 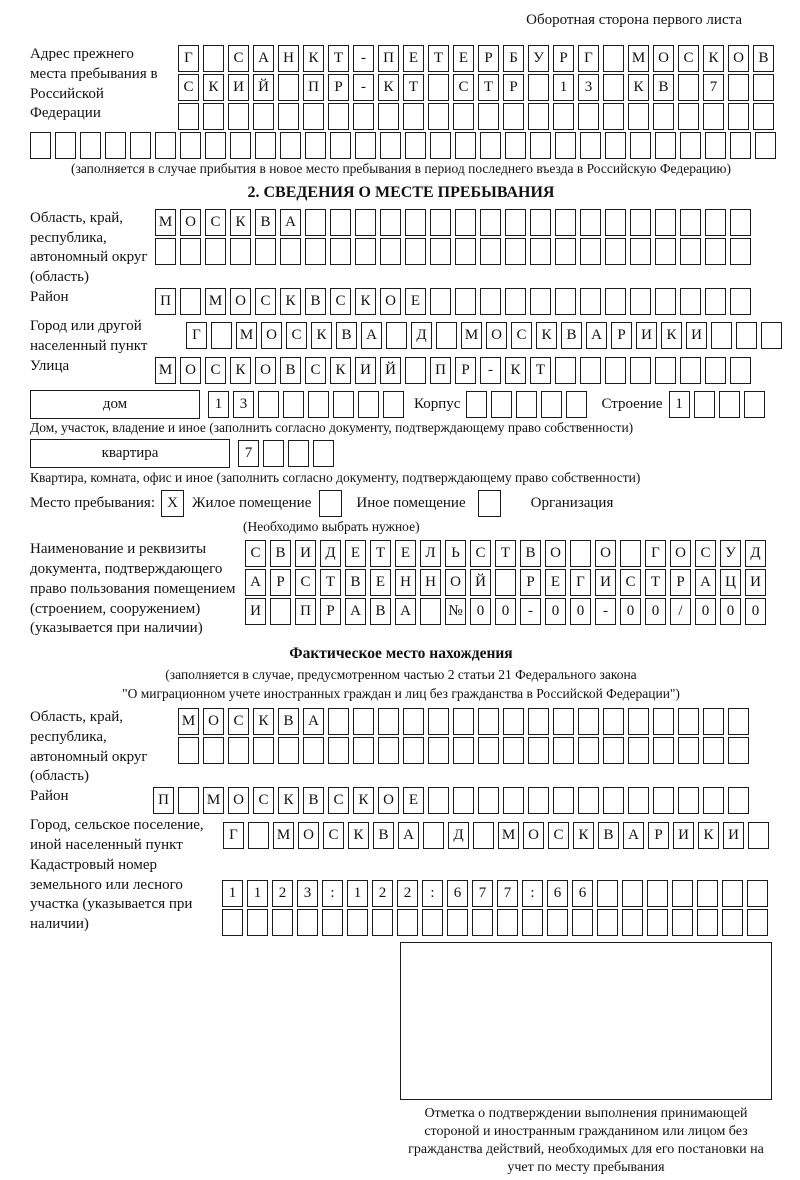 I want to click on char-cell: №, so click(x=455, y=612).